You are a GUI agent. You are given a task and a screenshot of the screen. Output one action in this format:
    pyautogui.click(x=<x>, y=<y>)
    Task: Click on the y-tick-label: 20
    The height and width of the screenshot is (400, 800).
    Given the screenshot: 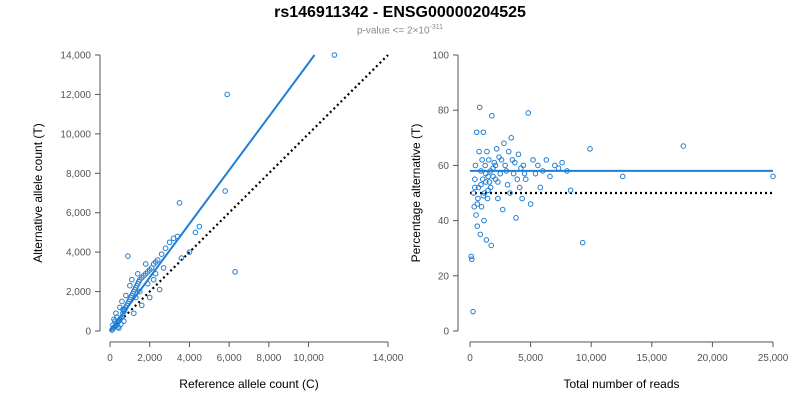 What is the action you would take?
    pyautogui.click(x=444, y=276)
    